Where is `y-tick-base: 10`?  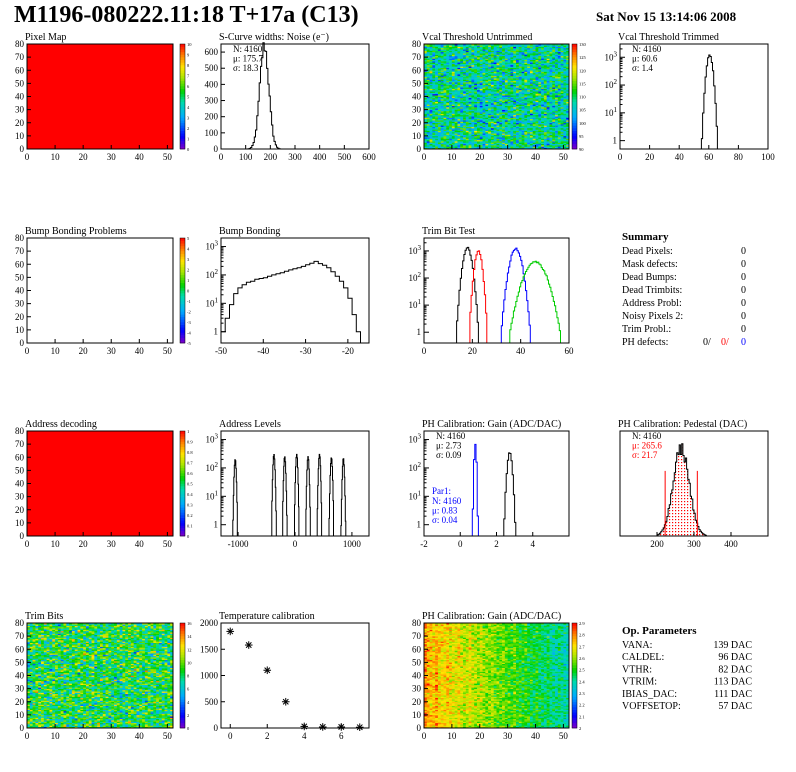
y-tick-base: 10 is located at coordinates (211, 303).